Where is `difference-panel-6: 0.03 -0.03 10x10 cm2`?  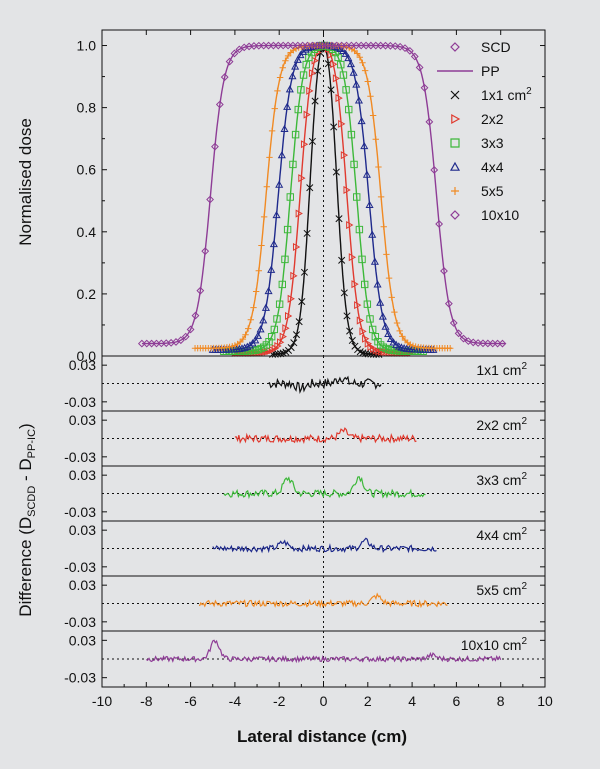
difference-panel-6: 0.03 -0.03 10x10 cm2 is located at coordinates (305, 659).